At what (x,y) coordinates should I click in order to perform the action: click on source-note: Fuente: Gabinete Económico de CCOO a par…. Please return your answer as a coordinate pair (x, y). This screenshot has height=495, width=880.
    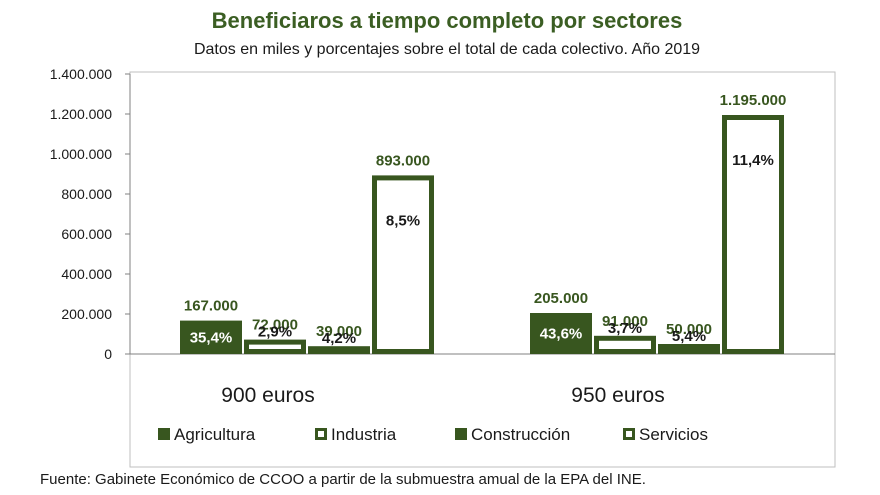
    Looking at the image, I should click on (343, 479).